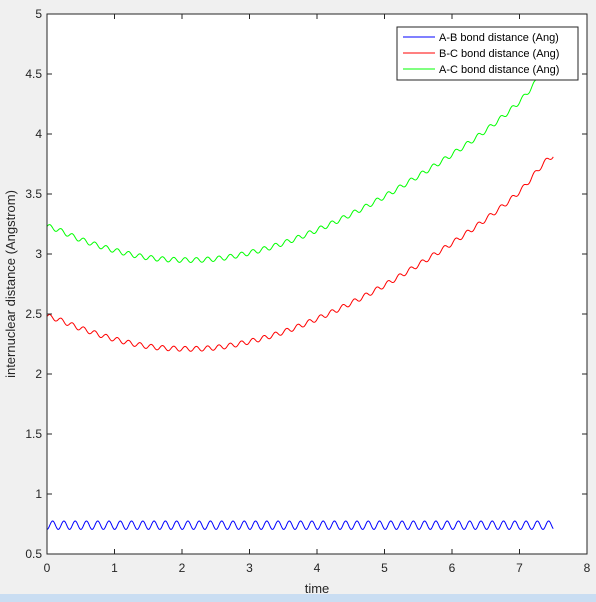  Describe the element at coordinates (499, 70) in the screenshot. I see `legend-entry-label: A-C bond distance (Ang)` at that location.